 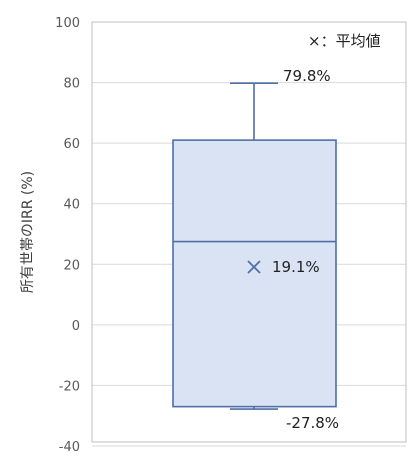 I want to click on legend-mean: ×：平均値, so click(x=344, y=41).